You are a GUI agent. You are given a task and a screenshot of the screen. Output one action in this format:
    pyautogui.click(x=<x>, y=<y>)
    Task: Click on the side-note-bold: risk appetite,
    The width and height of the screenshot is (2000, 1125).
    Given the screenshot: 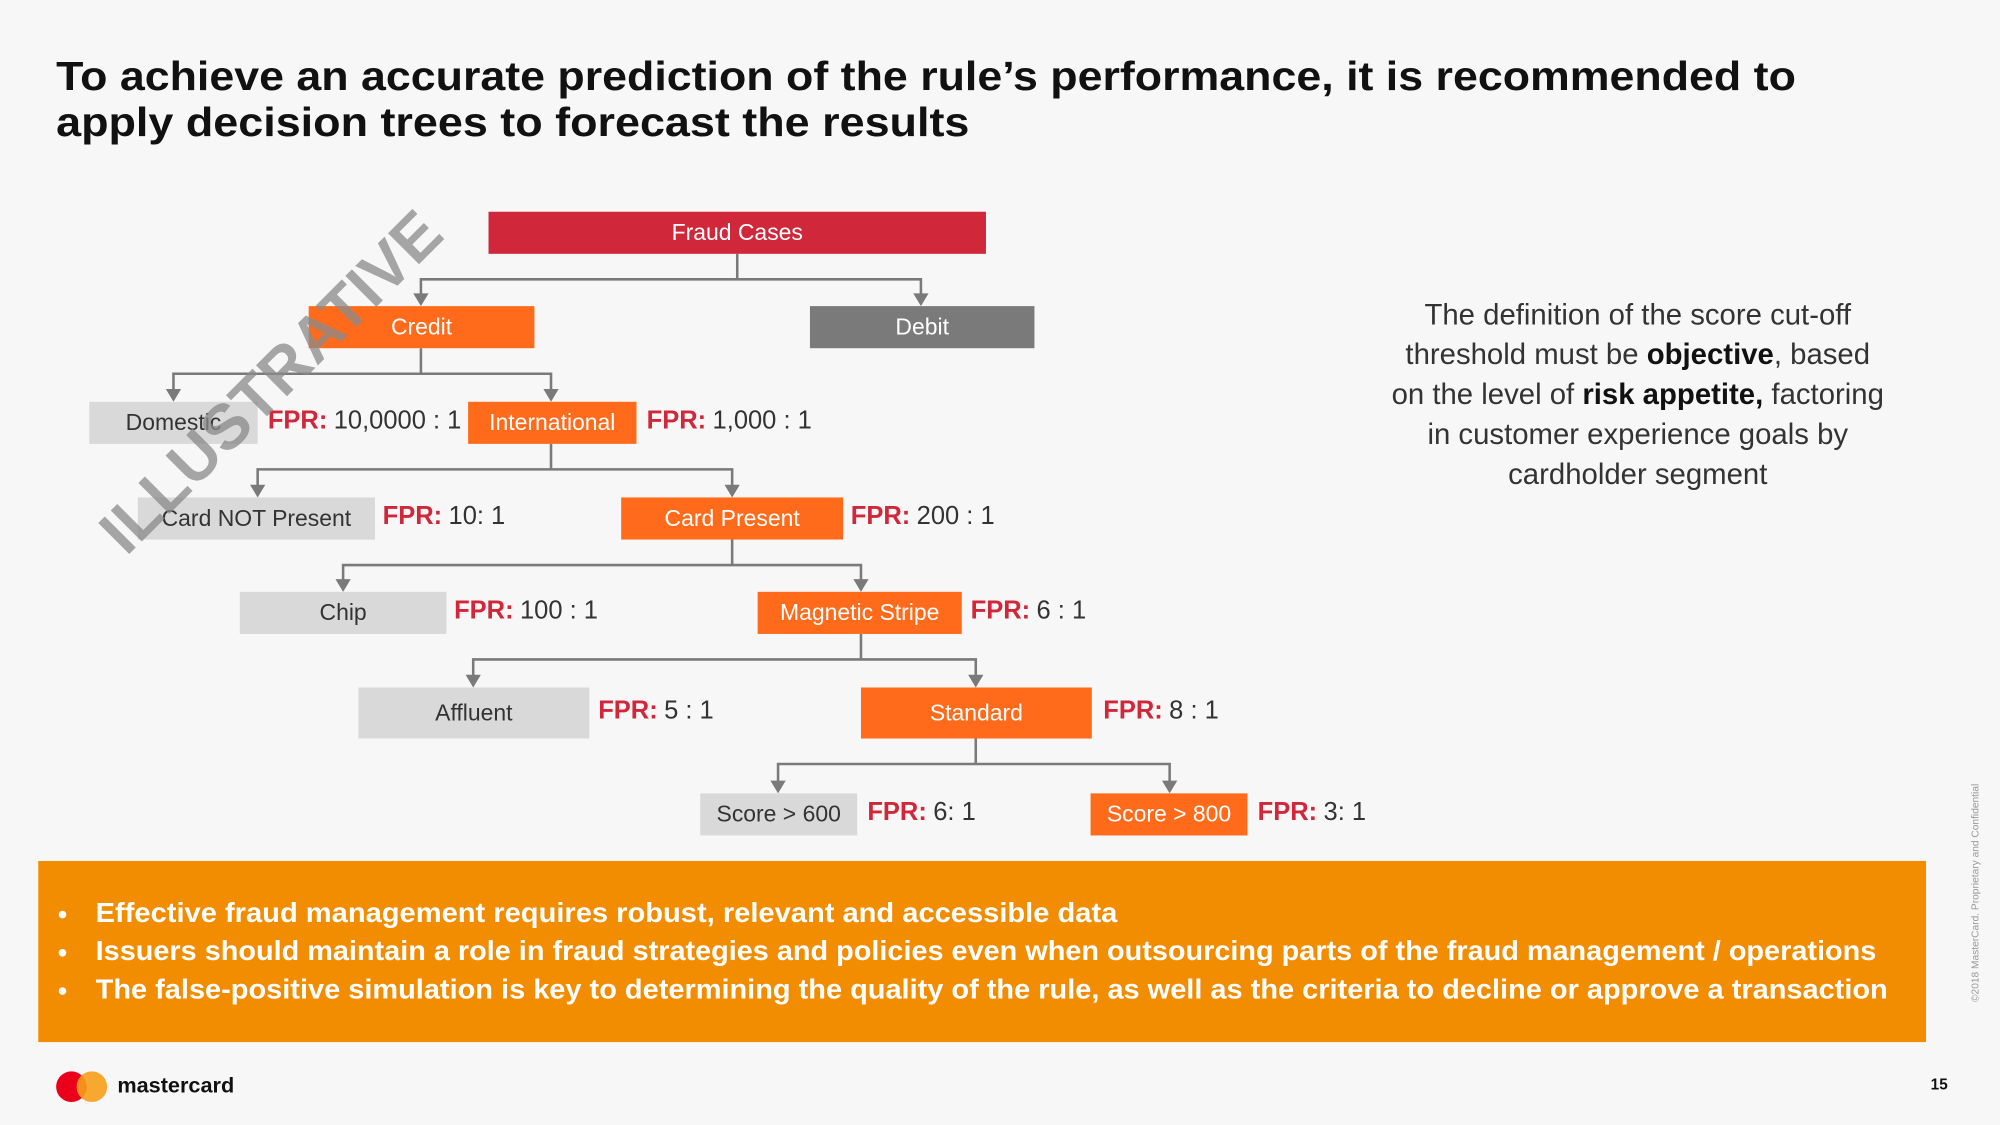 What is the action you would take?
    pyautogui.click(x=1672, y=394)
    